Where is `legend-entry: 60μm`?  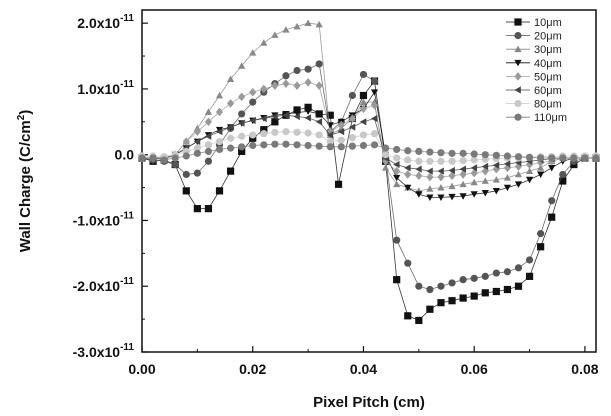 legend-entry: 60μm is located at coordinates (534, 91).